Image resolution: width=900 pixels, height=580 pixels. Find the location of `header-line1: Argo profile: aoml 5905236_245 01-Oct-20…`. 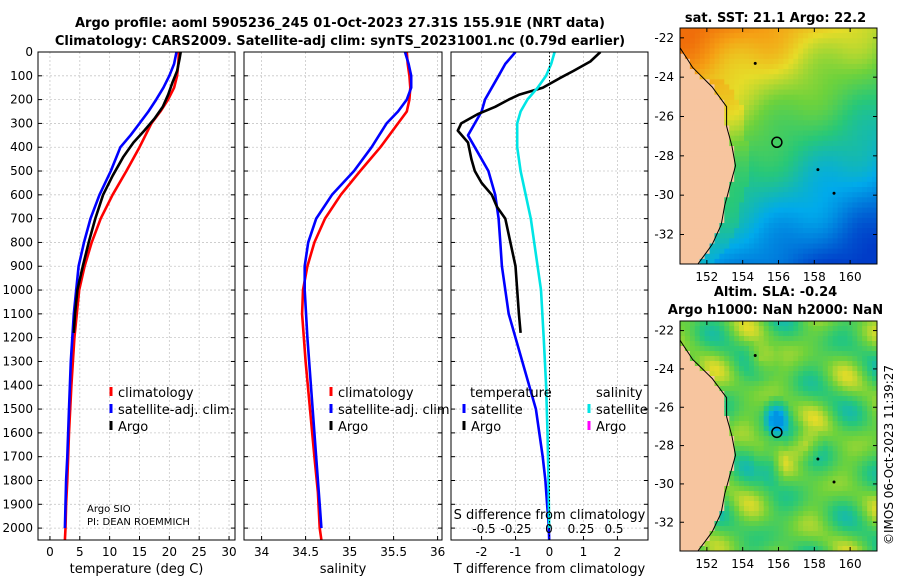

header-line1: Argo profile: aoml 5905236_245 01-Oct-20… is located at coordinates (340, 23).